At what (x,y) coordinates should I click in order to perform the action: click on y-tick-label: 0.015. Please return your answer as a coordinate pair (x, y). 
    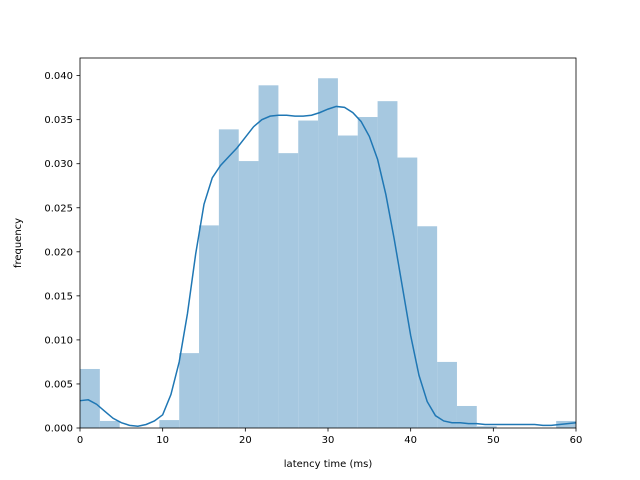
    Looking at the image, I should click on (58, 296).